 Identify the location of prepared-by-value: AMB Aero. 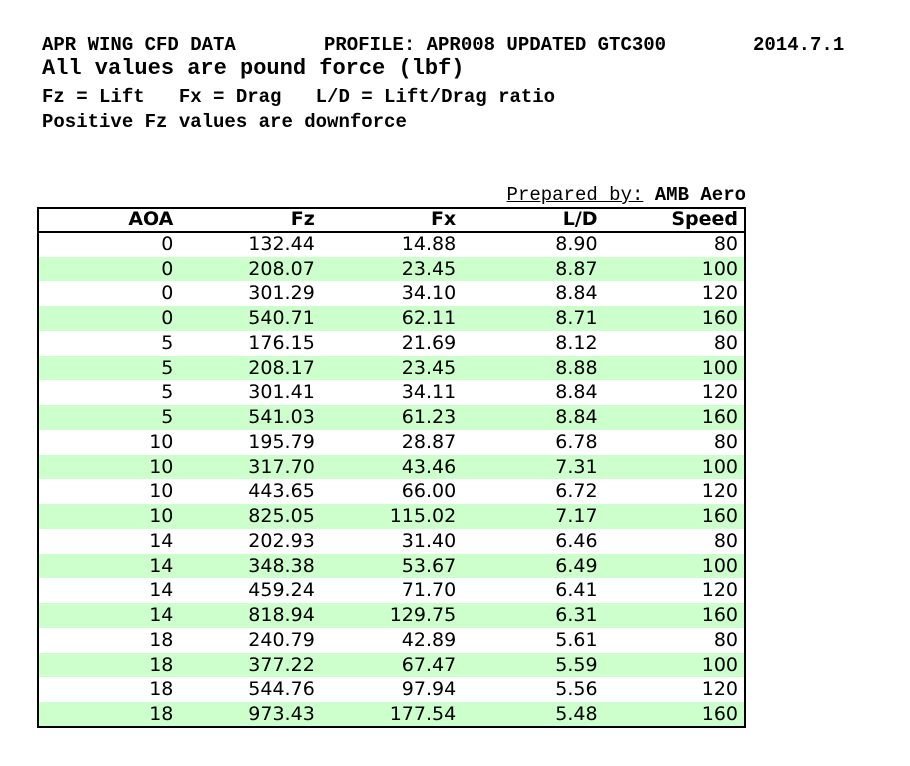
(700, 195).